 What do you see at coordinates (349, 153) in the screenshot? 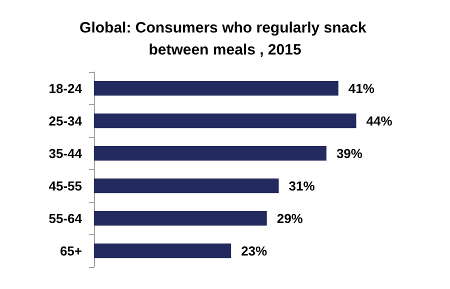
I see `data-label: 39%` at bounding box center [349, 153].